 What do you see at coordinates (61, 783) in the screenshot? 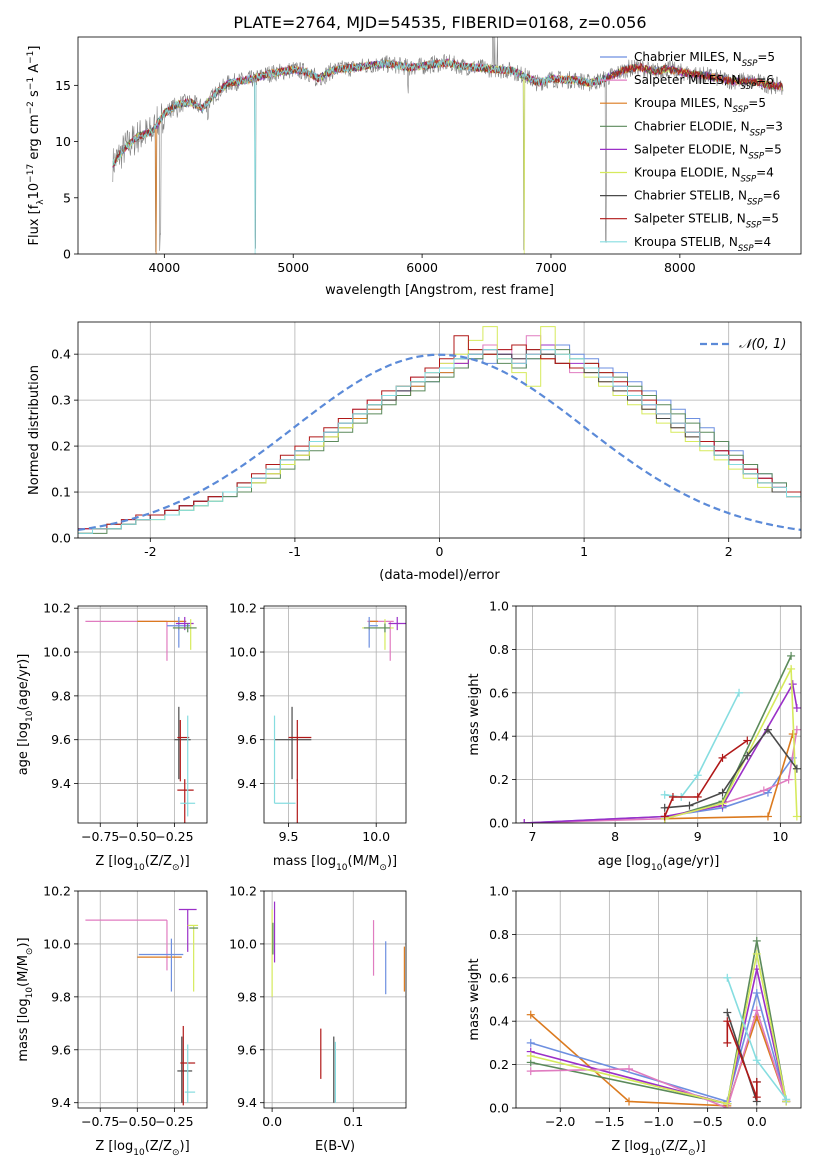
I see `y-tick-label: 9.4` at bounding box center [61, 783].